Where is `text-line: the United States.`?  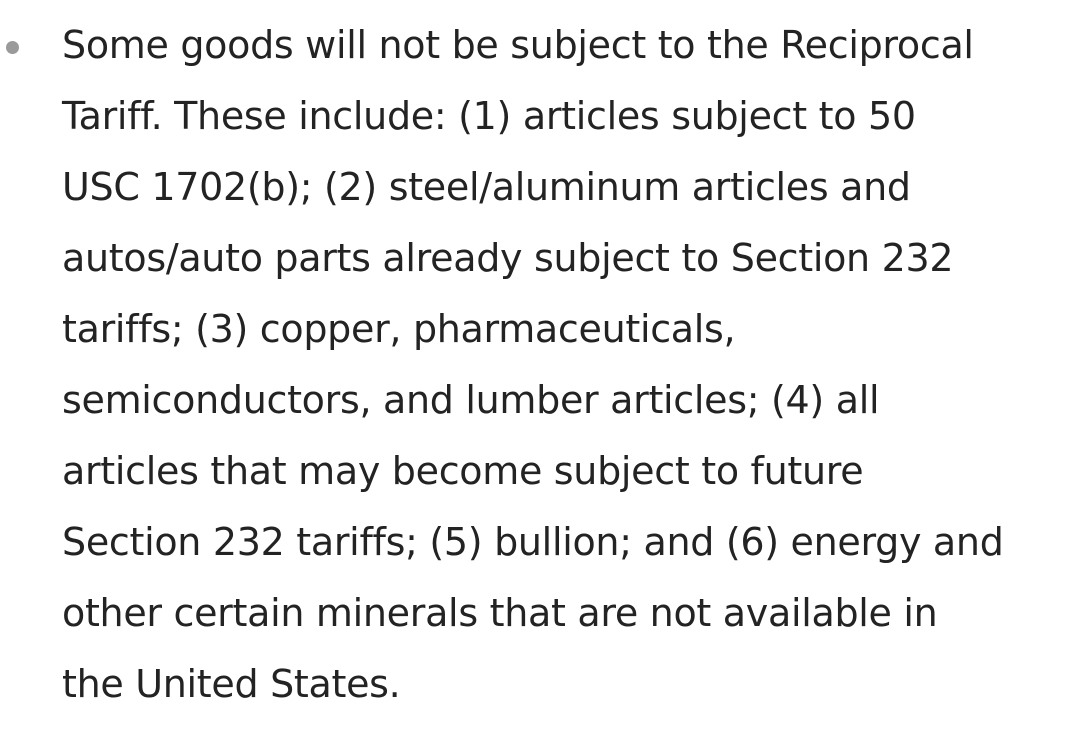 text-line: the United States. is located at coordinates (231, 684).